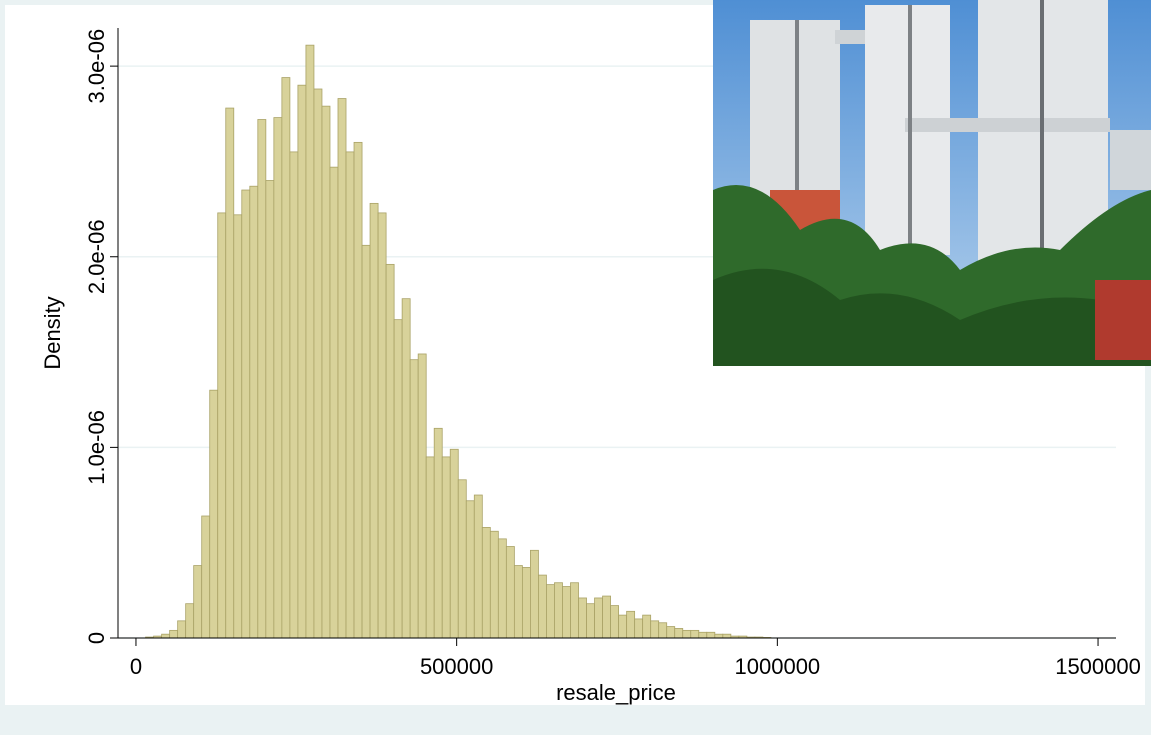  I want to click on y-tick-label: 3.0e-06, so click(96, 66).